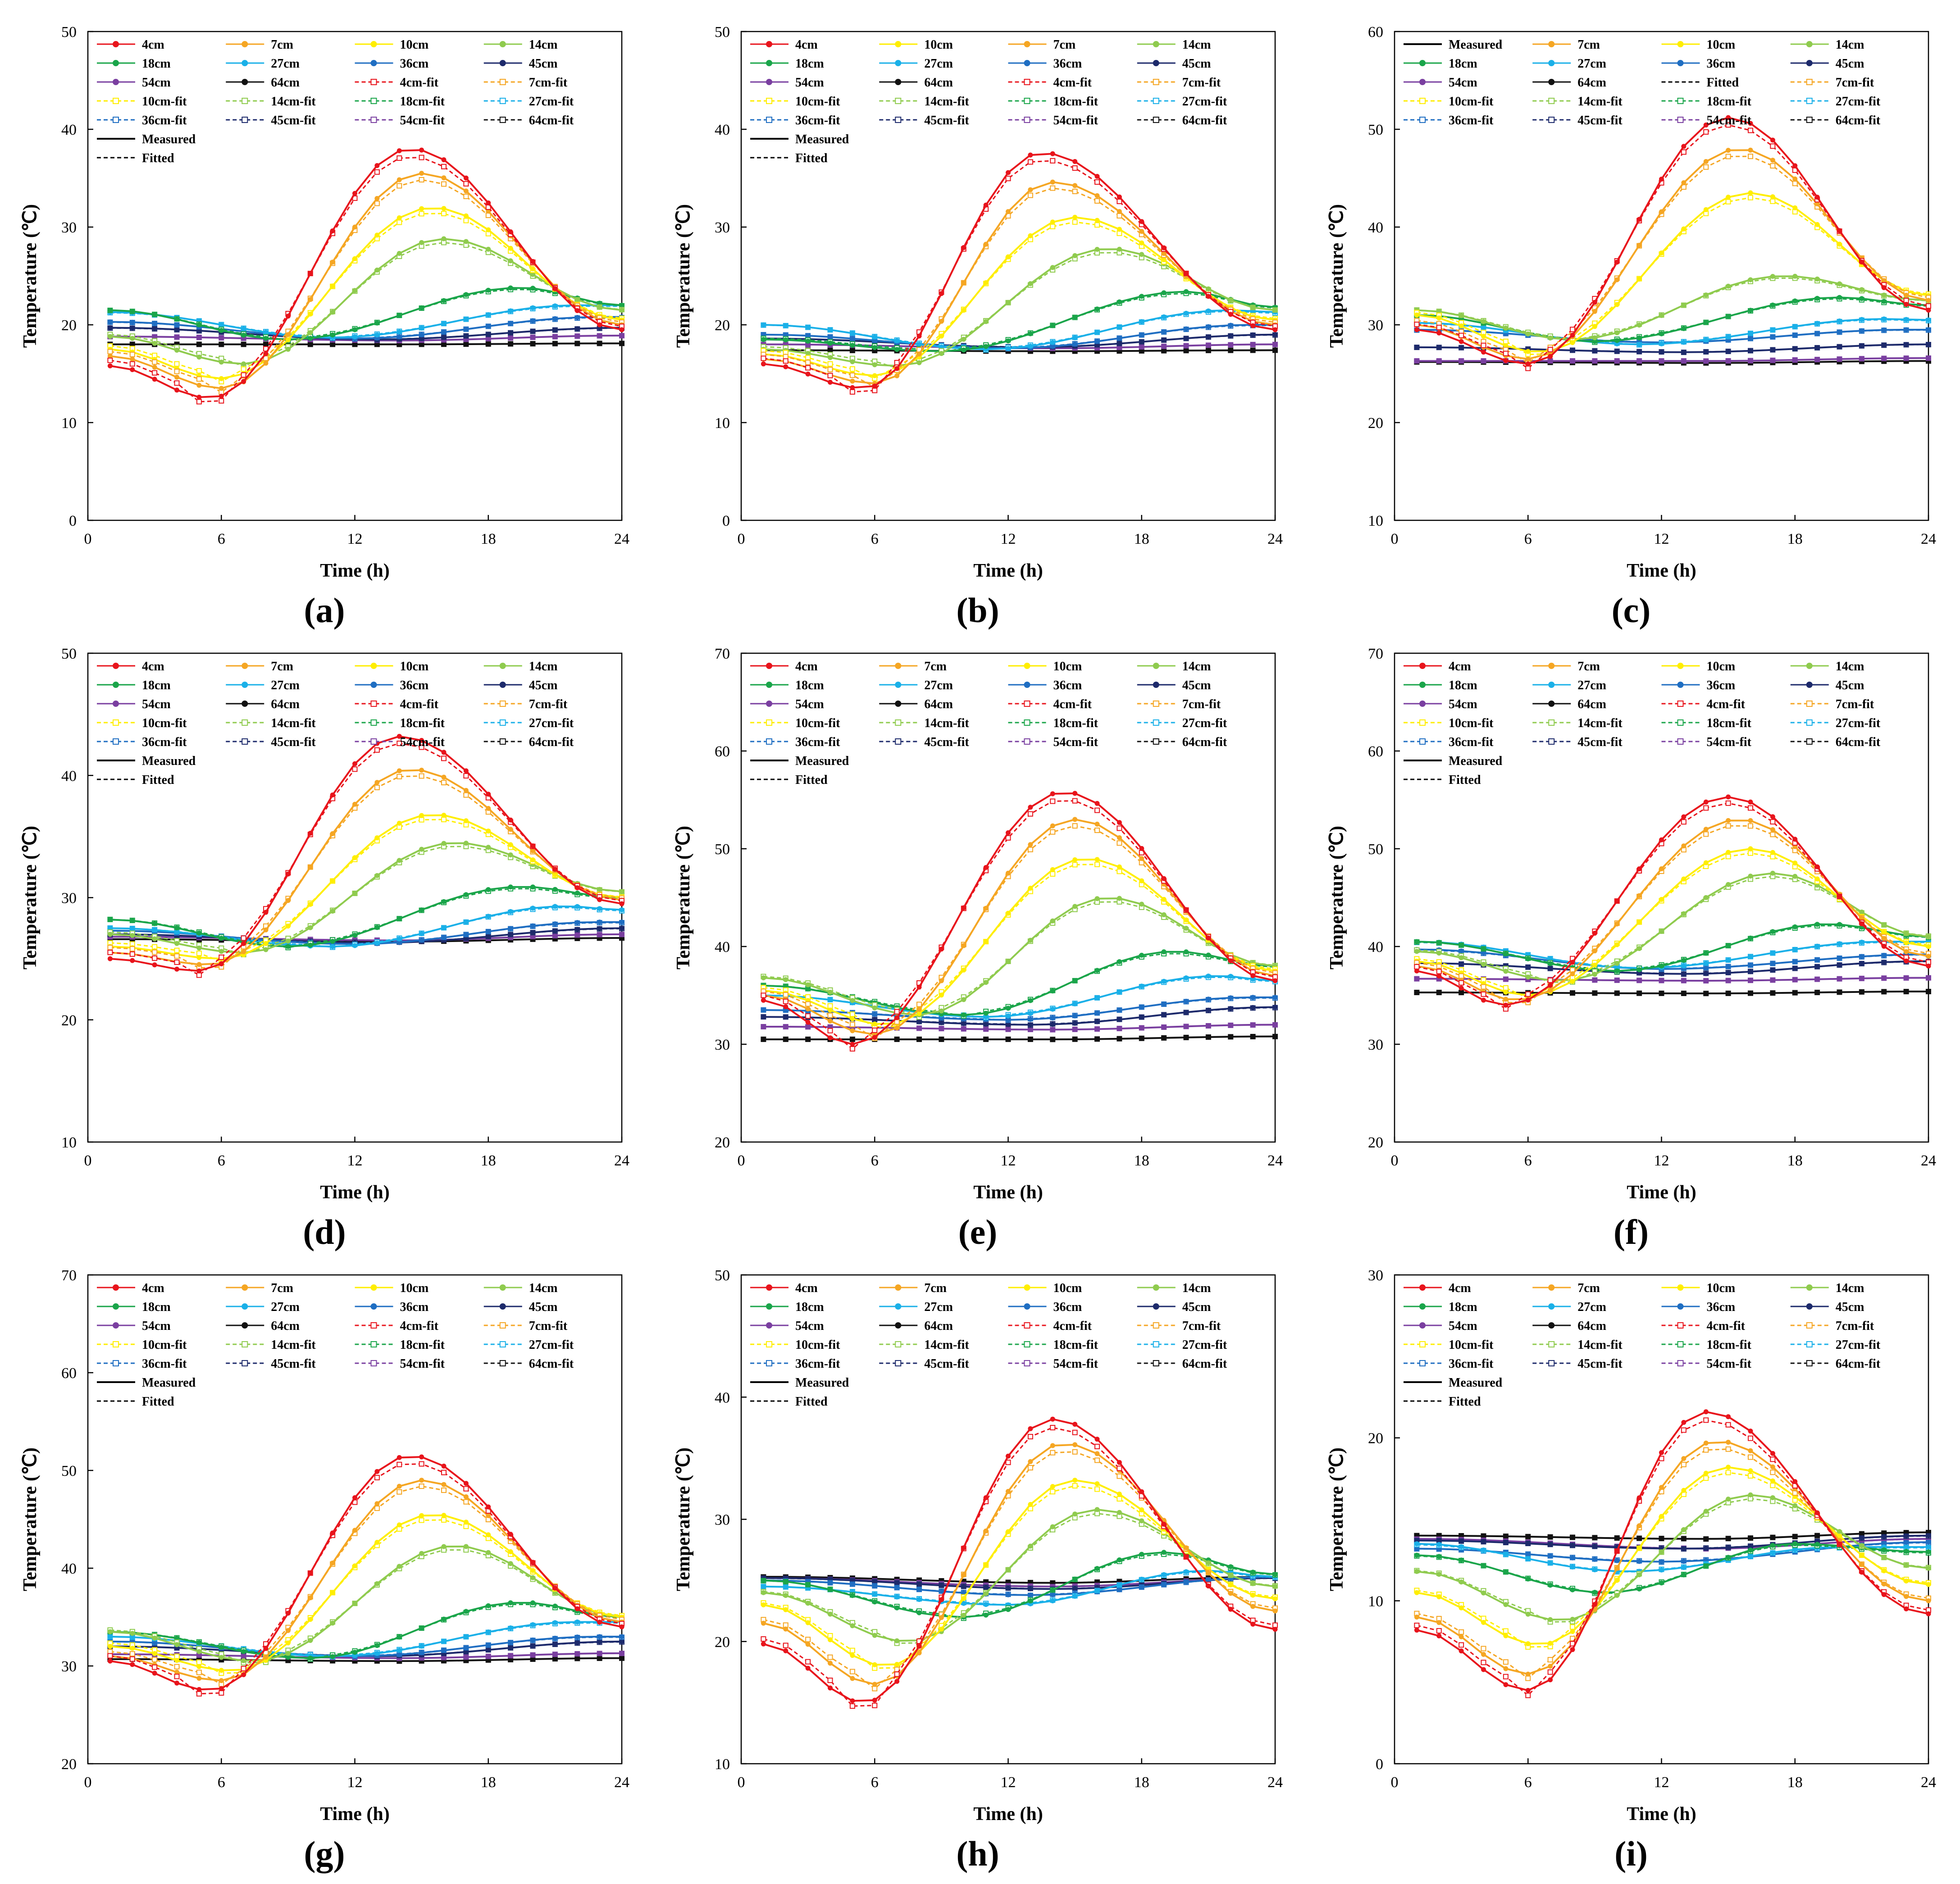 This screenshot has width=1960, height=1884. Describe the element at coordinates (1076, 742) in the screenshot. I see `legend-label: 54cm-fit` at that location.